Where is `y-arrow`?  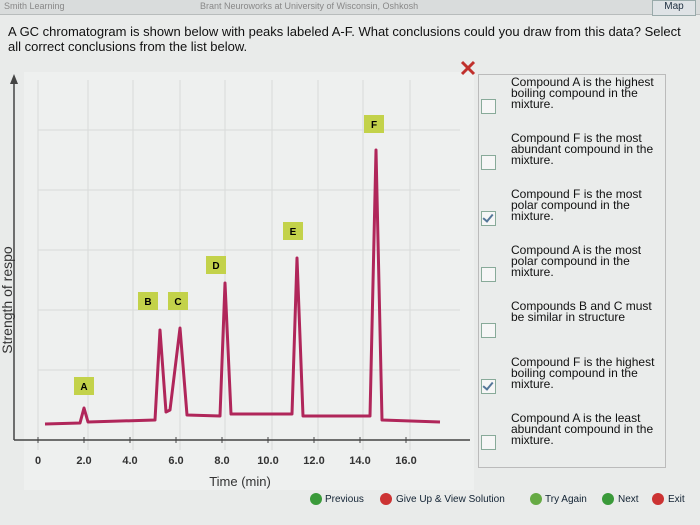 y-arrow is located at coordinates (14, 79).